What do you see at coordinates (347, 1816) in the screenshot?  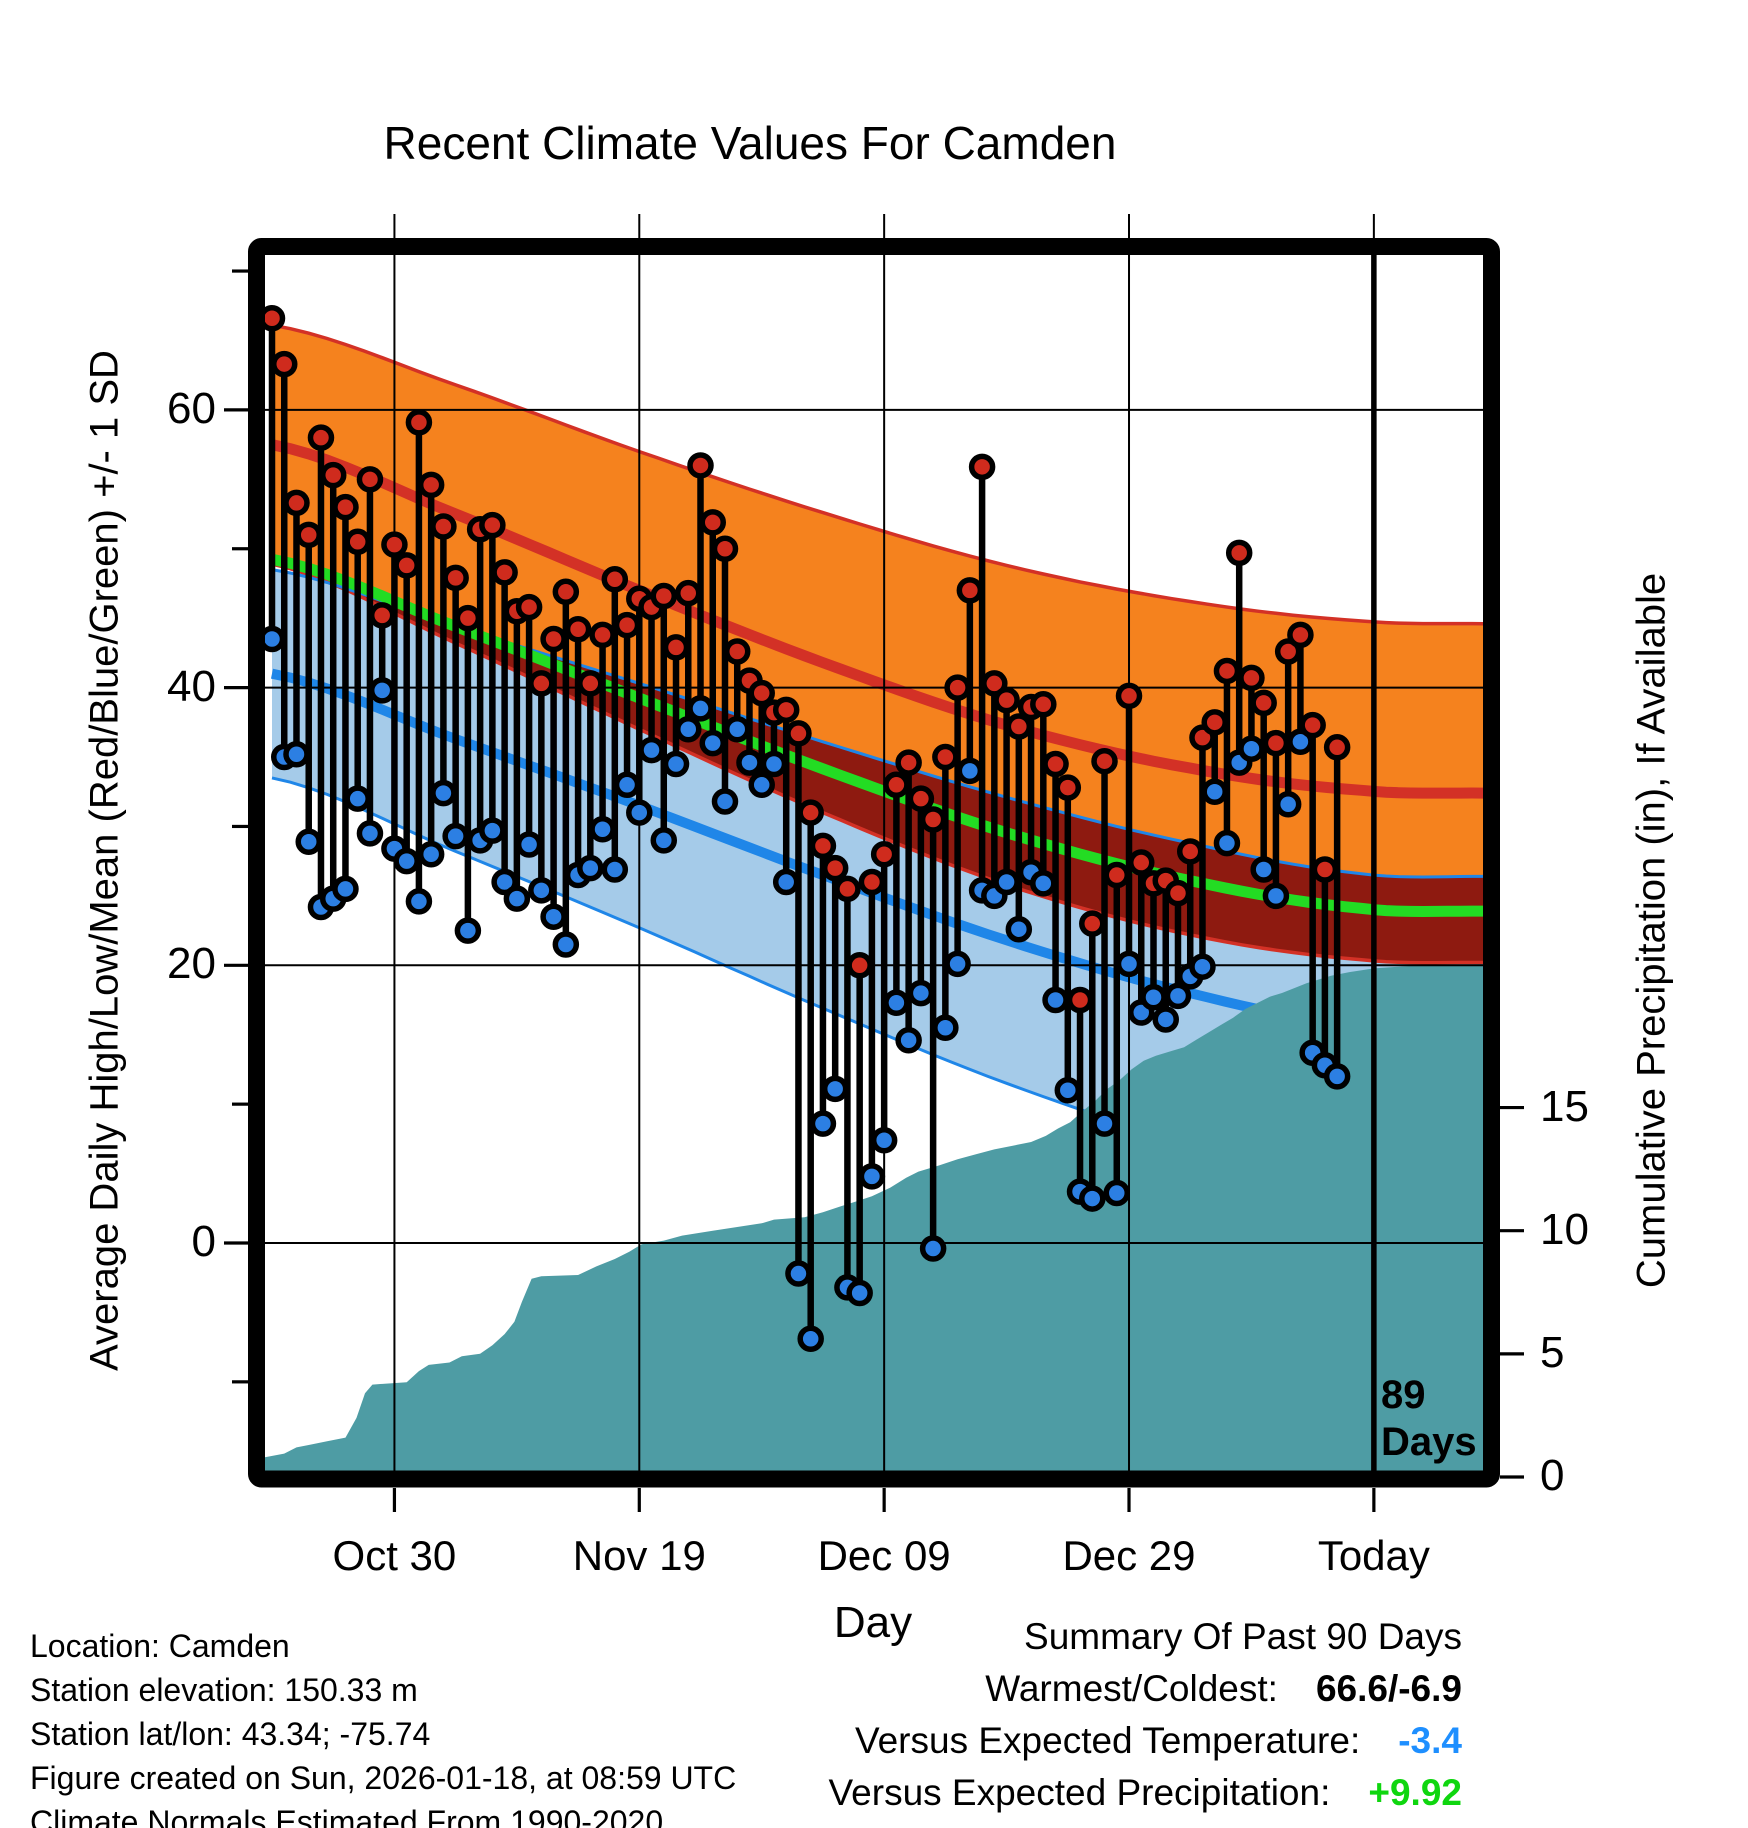 I see `footer-normals: Climate Normals Estimated From 1990-2020` at bounding box center [347, 1816].